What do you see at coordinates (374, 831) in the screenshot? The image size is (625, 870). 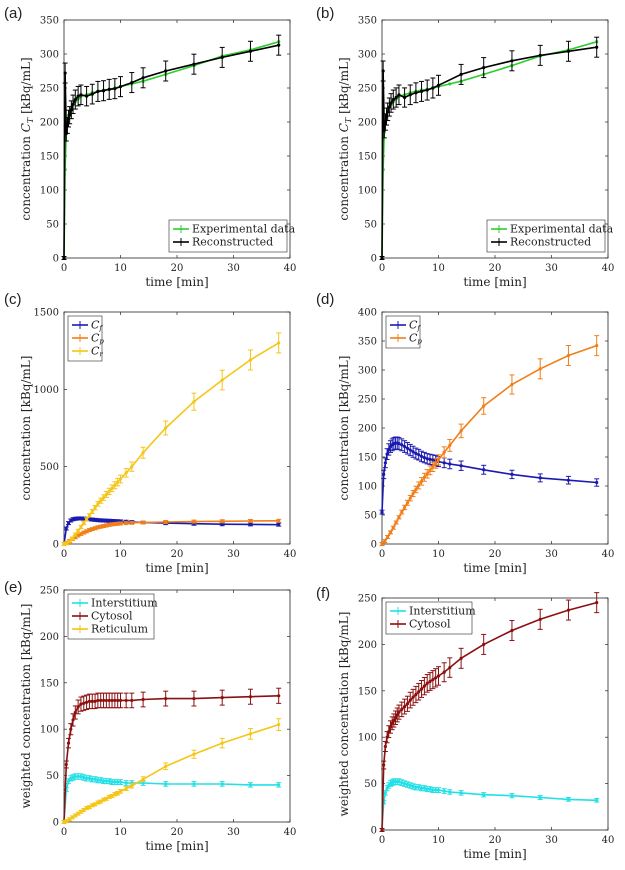 I see `y-tick-label: 0` at bounding box center [374, 831].